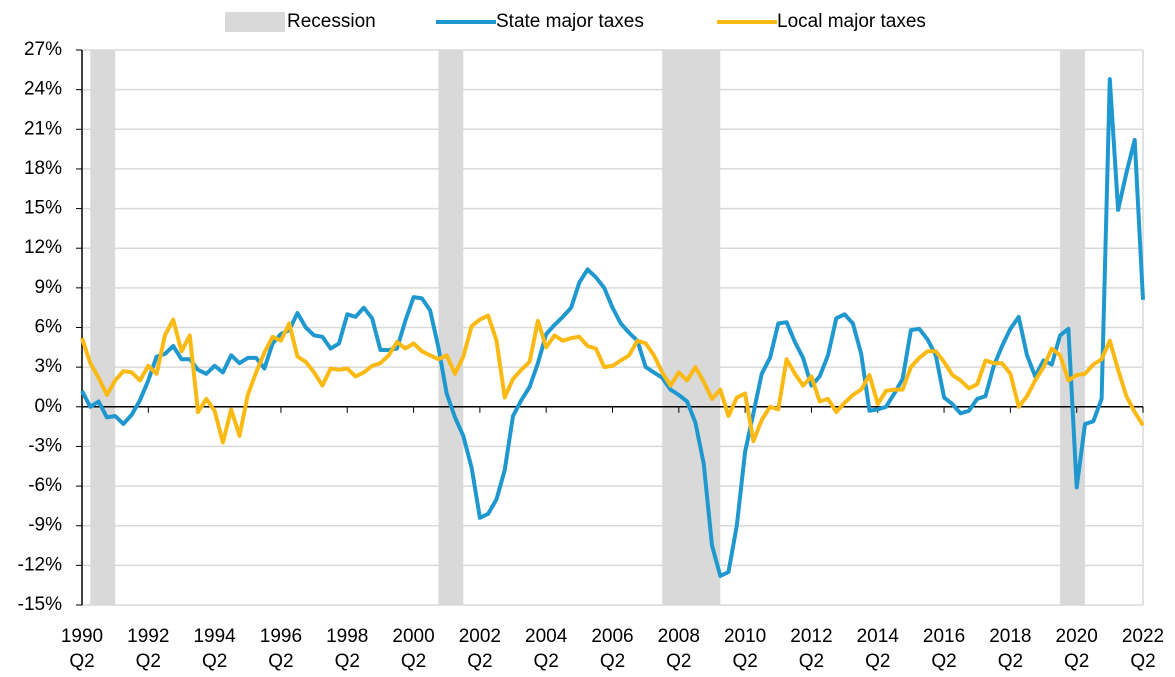 The height and width of the screenshot is (677, 1175). What do you see at coordinates (214, 649) in the screenshot?
I see `x-tick-label: 1994 Q2` at bounding box center [214, 649].